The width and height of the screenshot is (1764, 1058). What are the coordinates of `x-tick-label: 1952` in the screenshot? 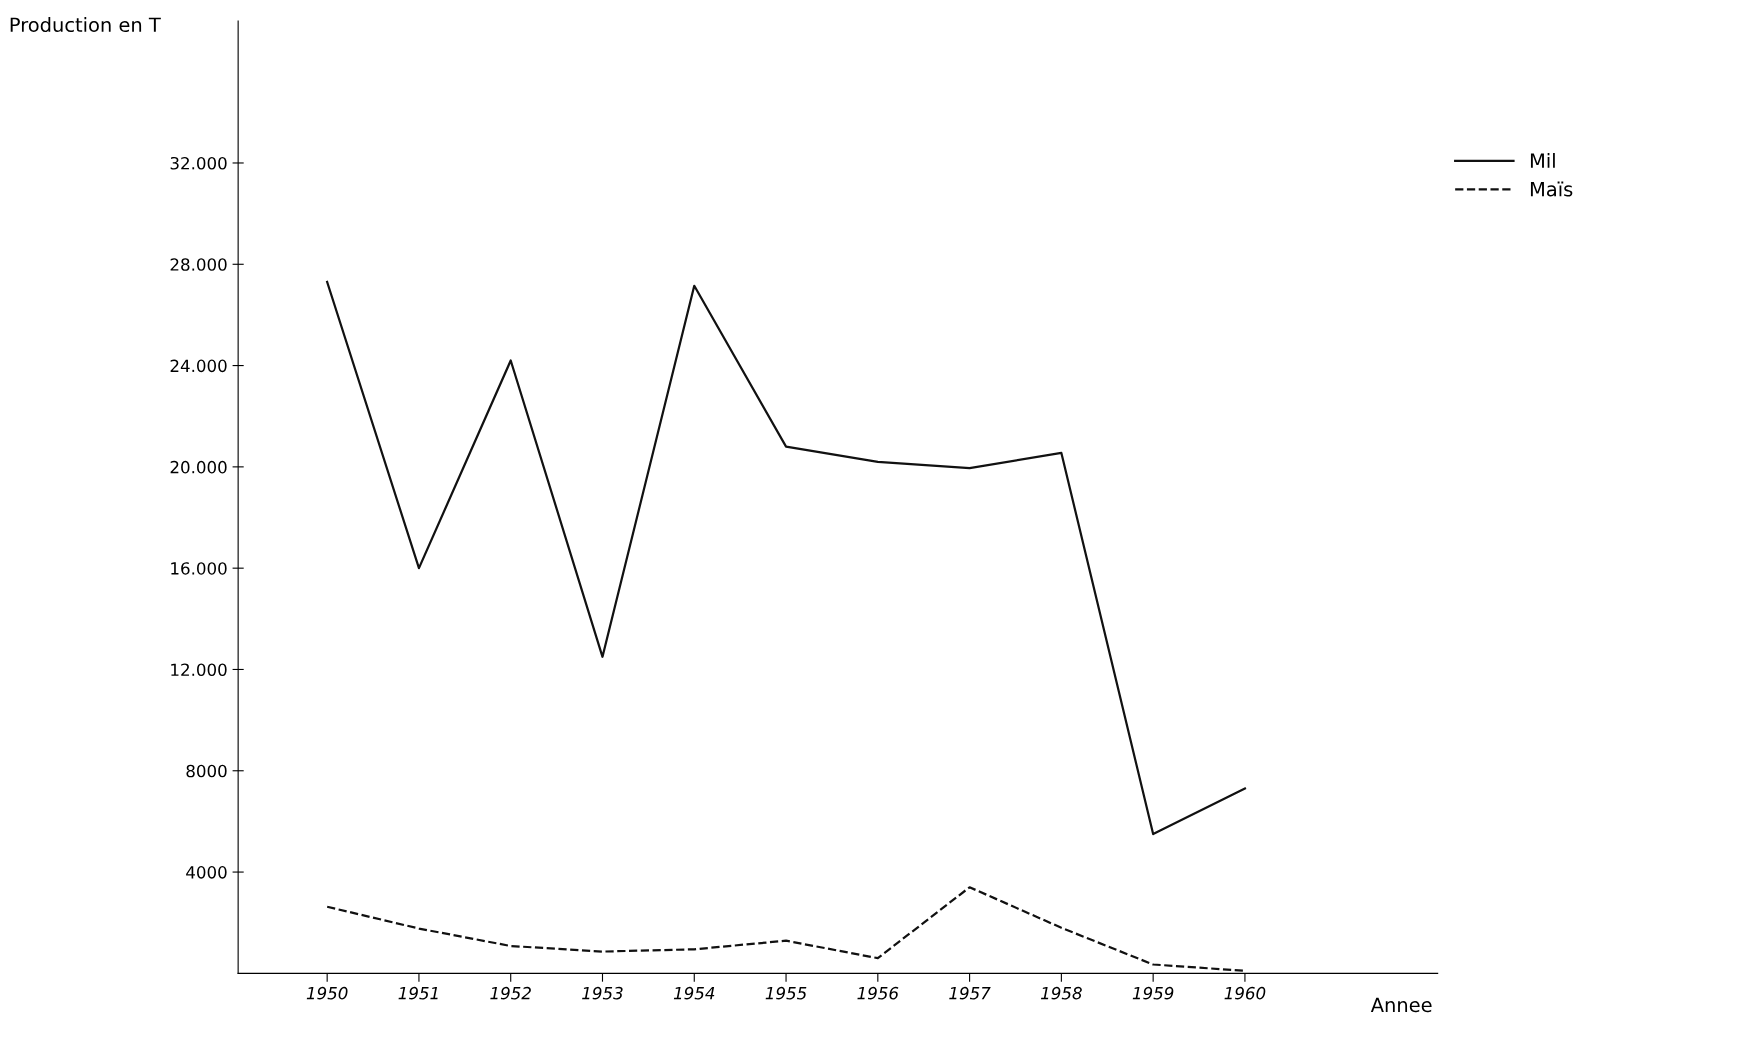 It's located at (510, 993).